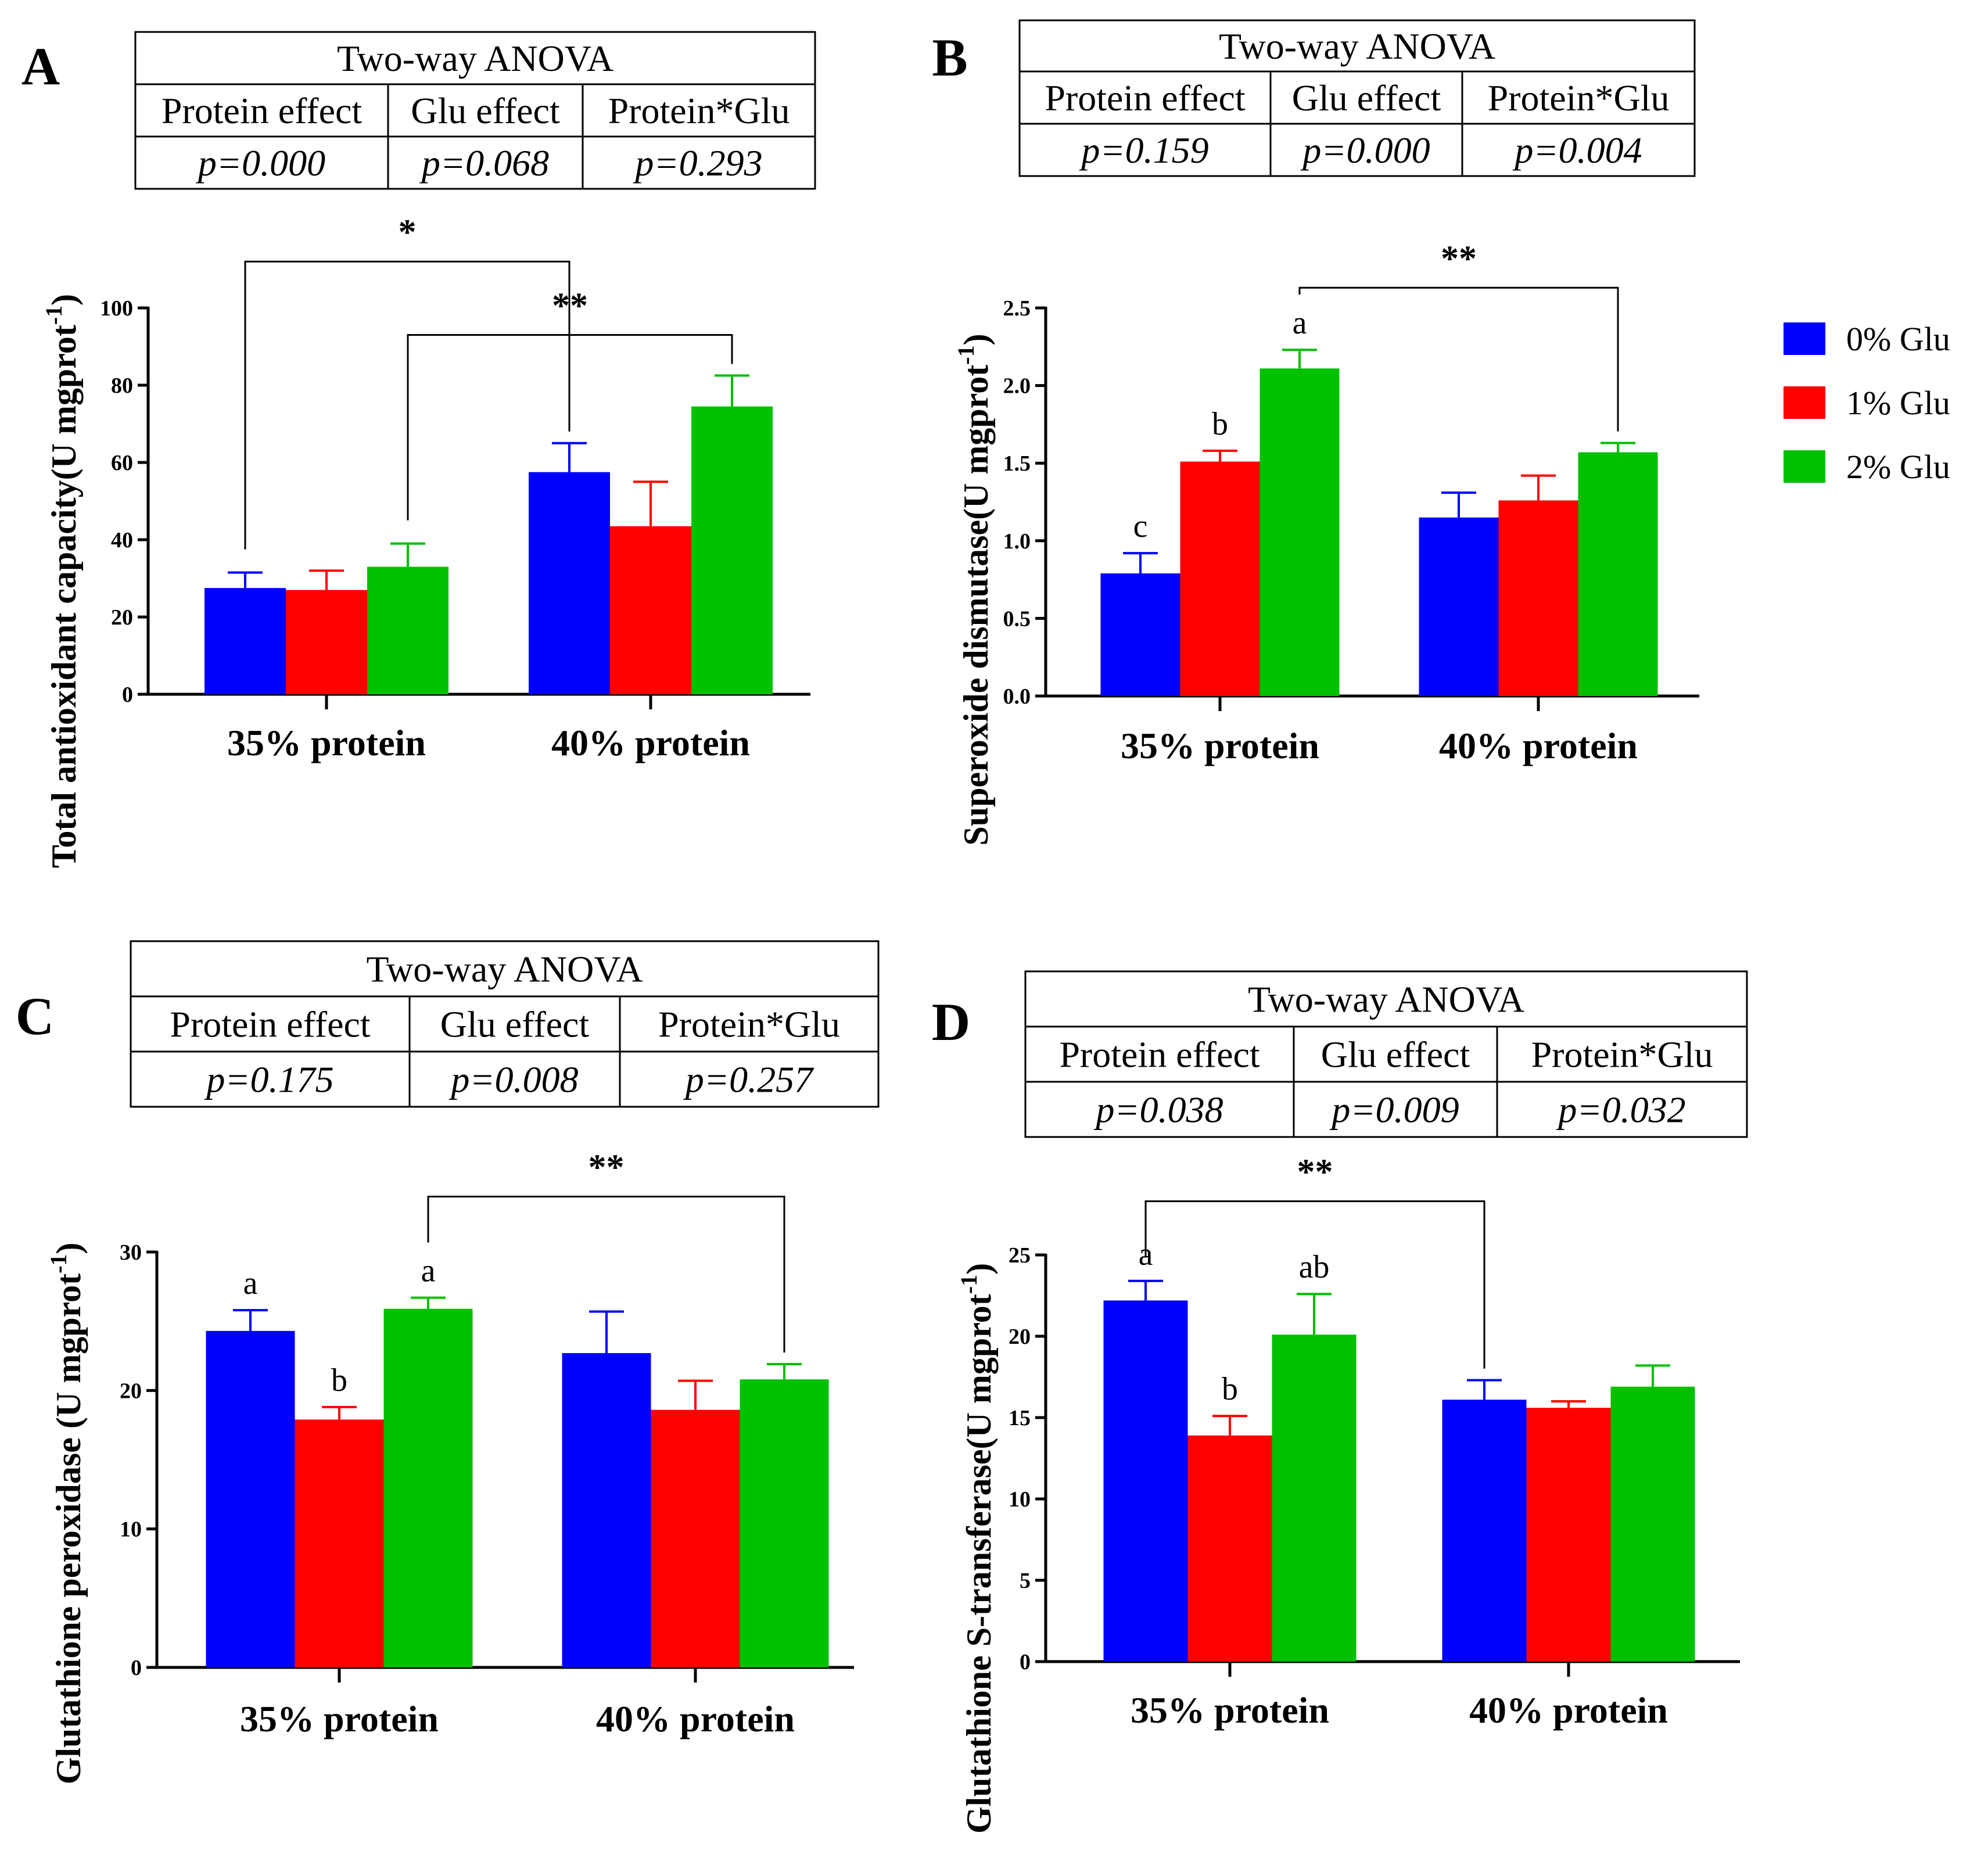 This screenshot has height=1851, width=1988. Describe the element at coordinates (513, 1079) in the screenshot. I see `anova-p-value: p=0.008` at that location.